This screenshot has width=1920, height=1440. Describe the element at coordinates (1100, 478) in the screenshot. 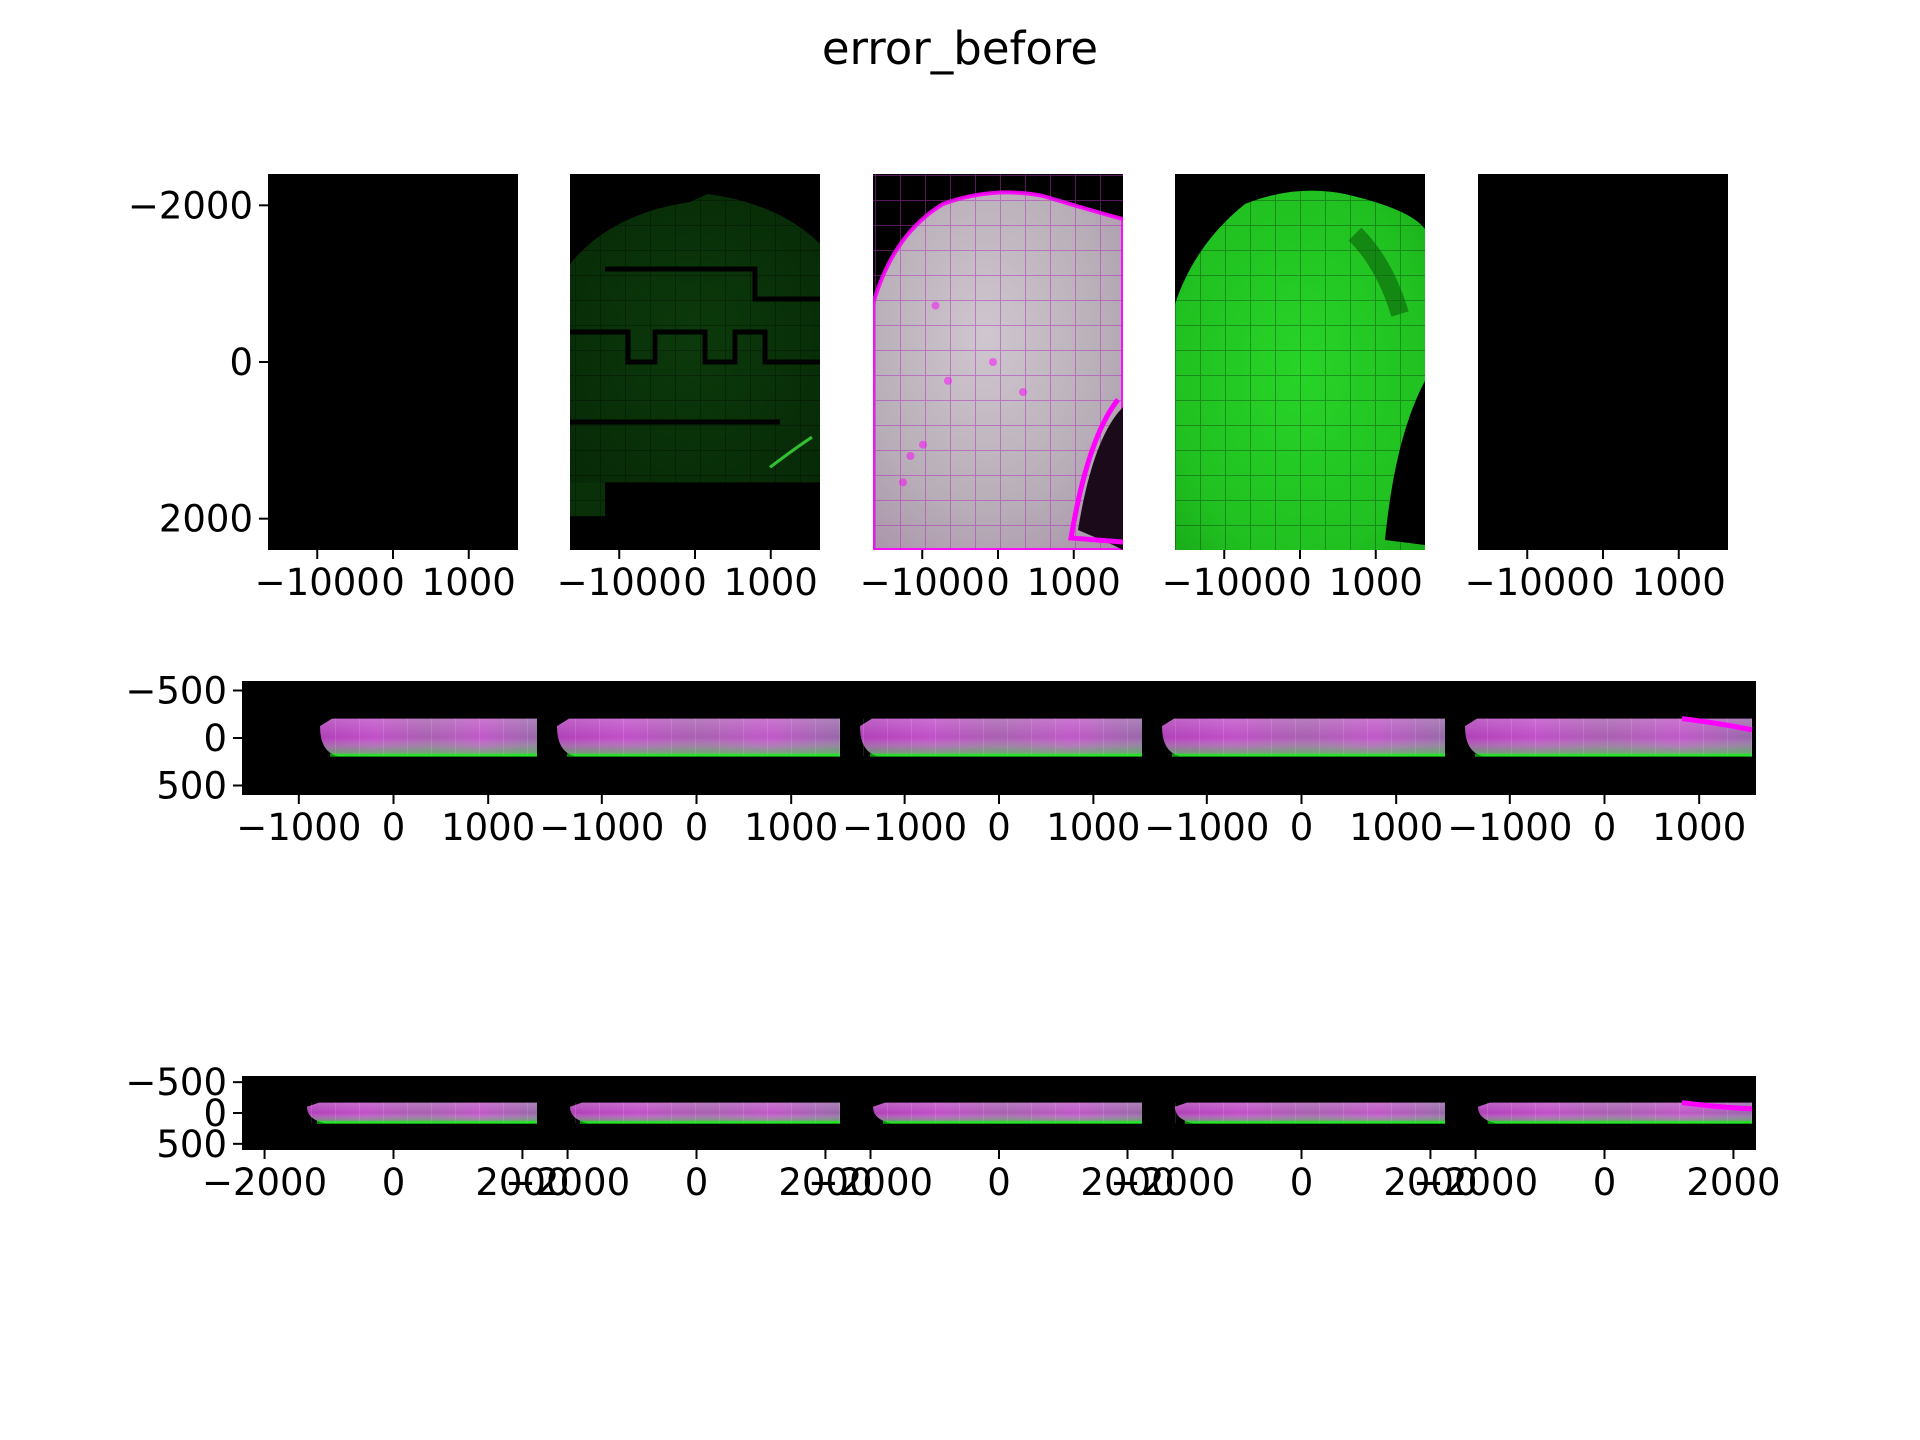

I see `tissue-notch` at that location.